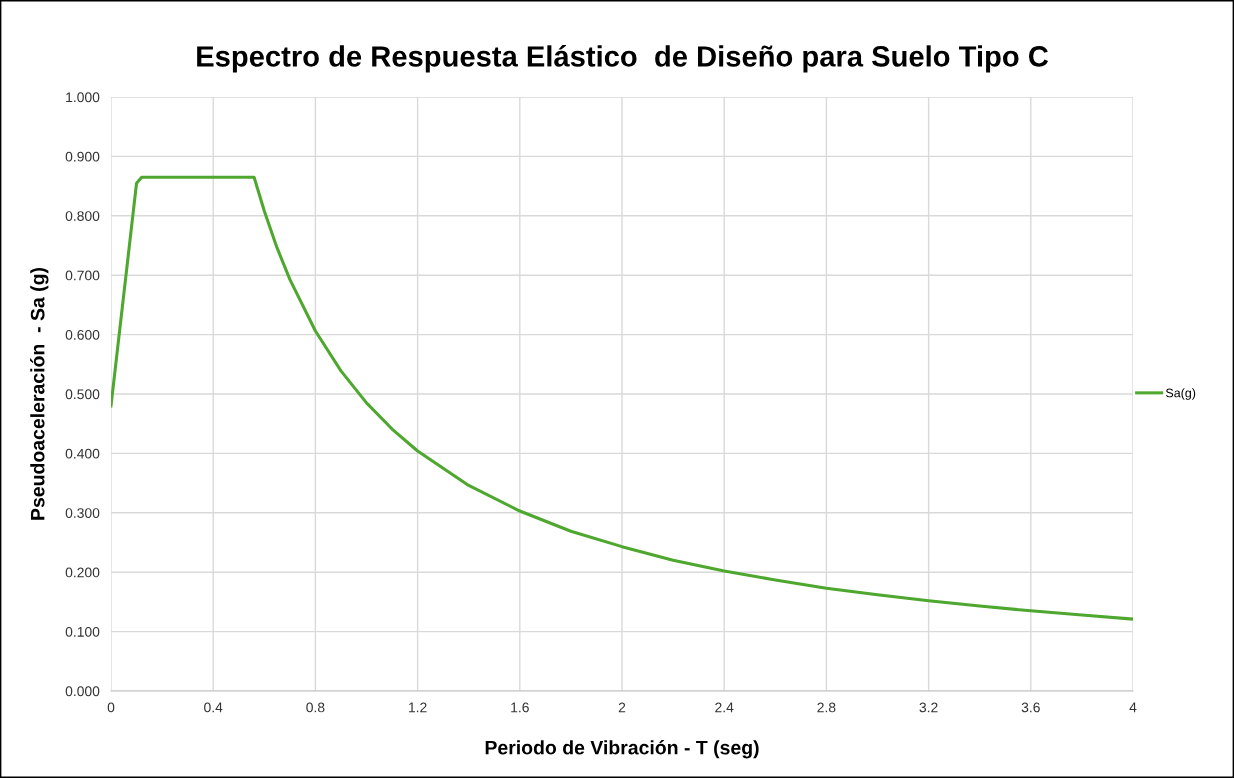 The width and height of the screenshot is (1234, 778). I want to click on y-axis-title: Pseudoaceleración - Sa (g), so click(39, 393).